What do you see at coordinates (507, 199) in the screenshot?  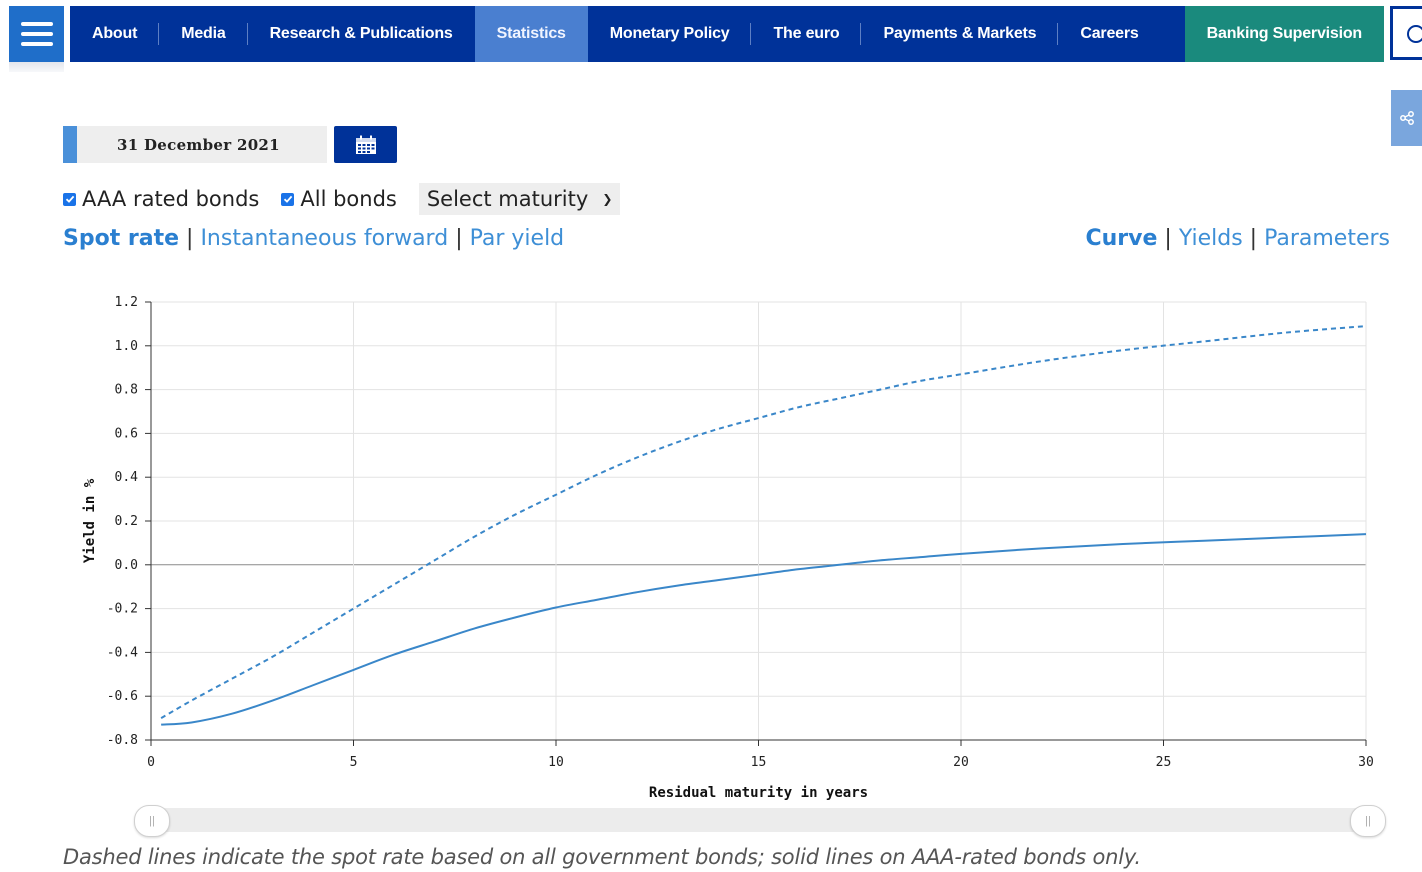 I see `maturity-select-value: Select maturity` at bounding box center [507, 199].